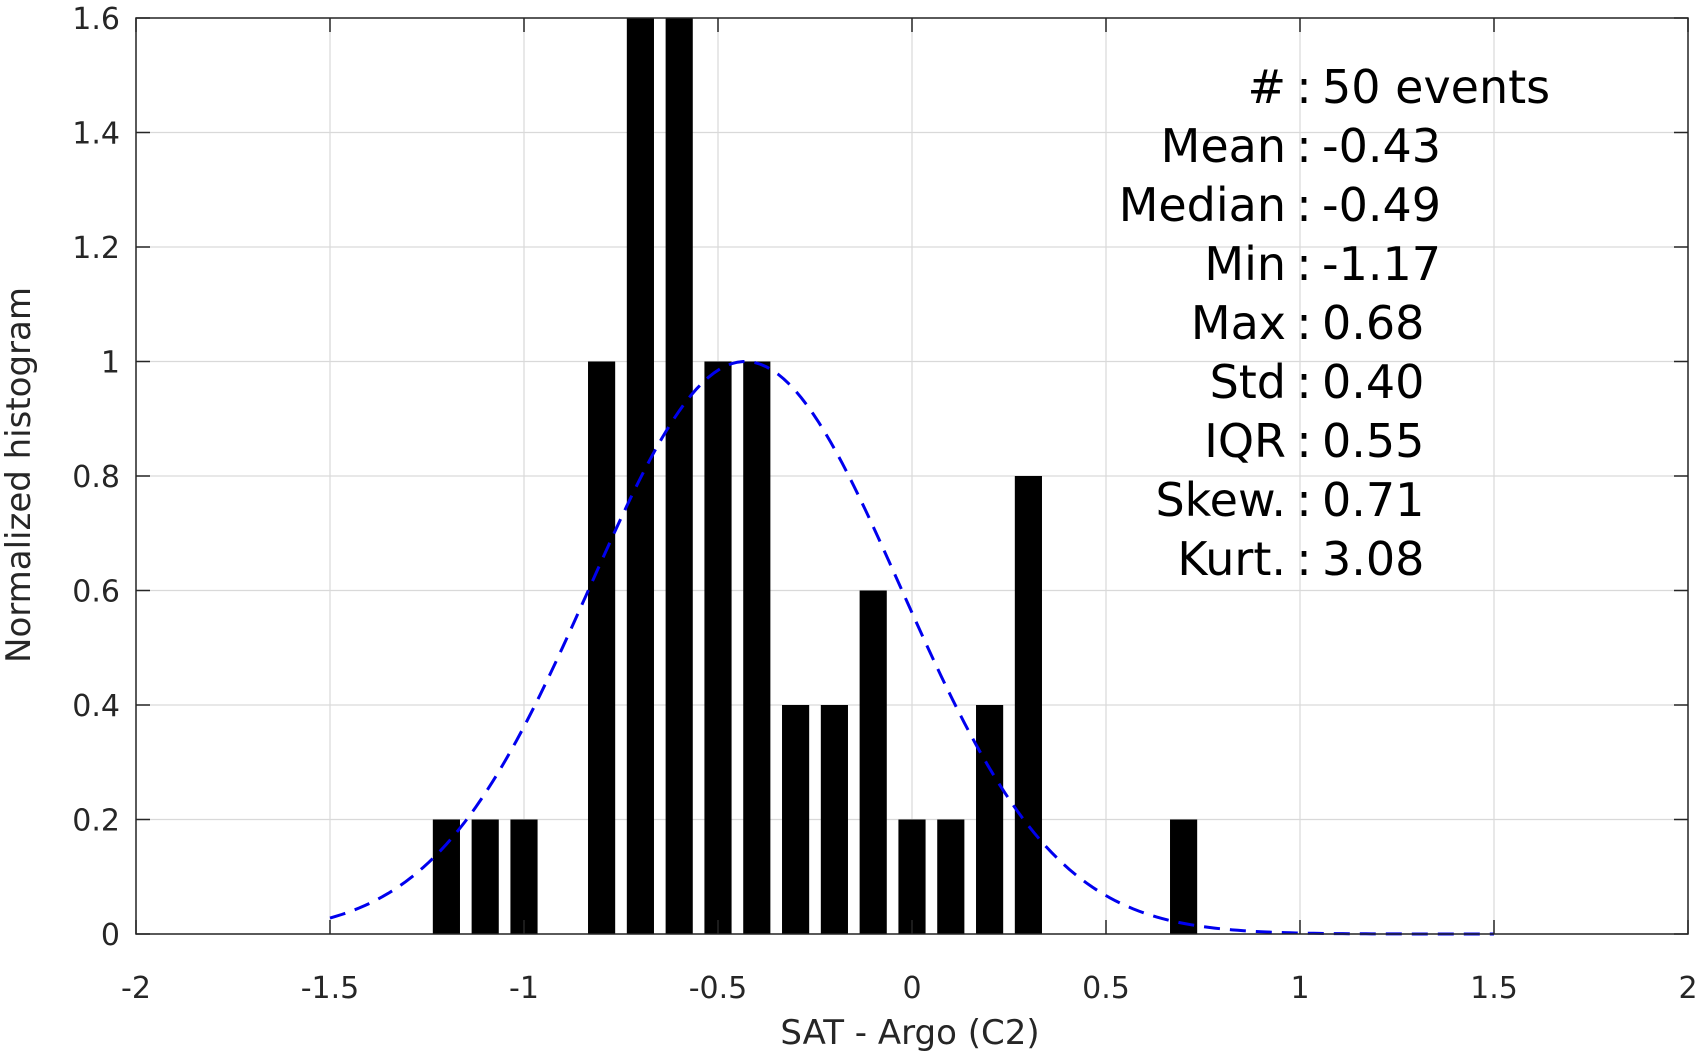 Image resolution: width=1703 pixels, height=1056 pixels. Describe the element at coordinates (1436, 87) in the screenshot. I see `stats-value: 50 events` at that location.